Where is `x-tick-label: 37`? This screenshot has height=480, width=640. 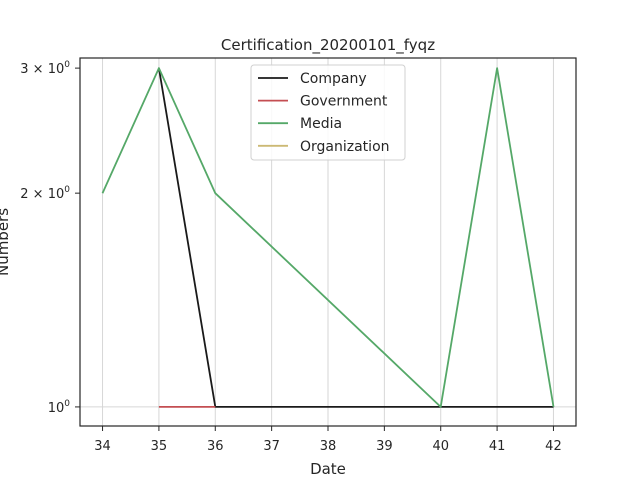 x-tick-label: 37 is located at coordinates (271, 446).